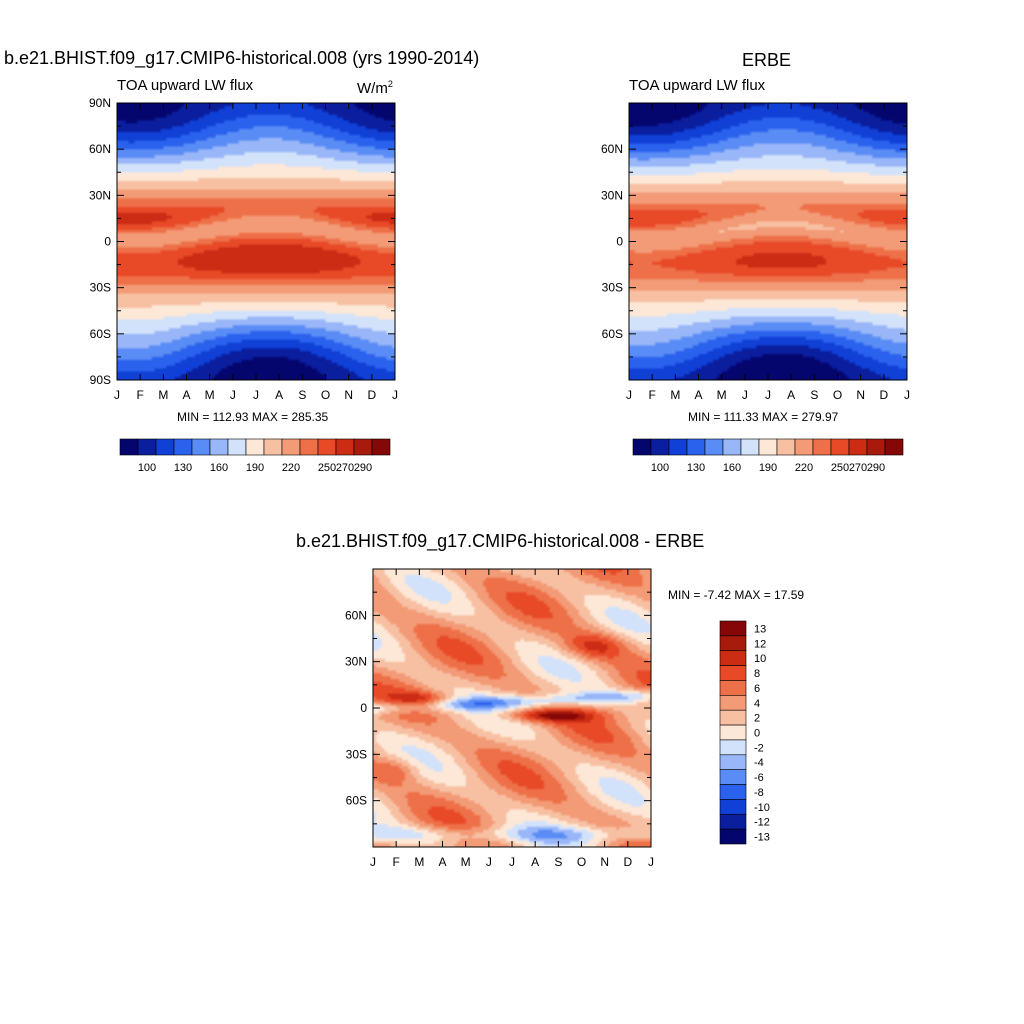  I want to click on obs-x-tick-label: A, so click(698, 395).